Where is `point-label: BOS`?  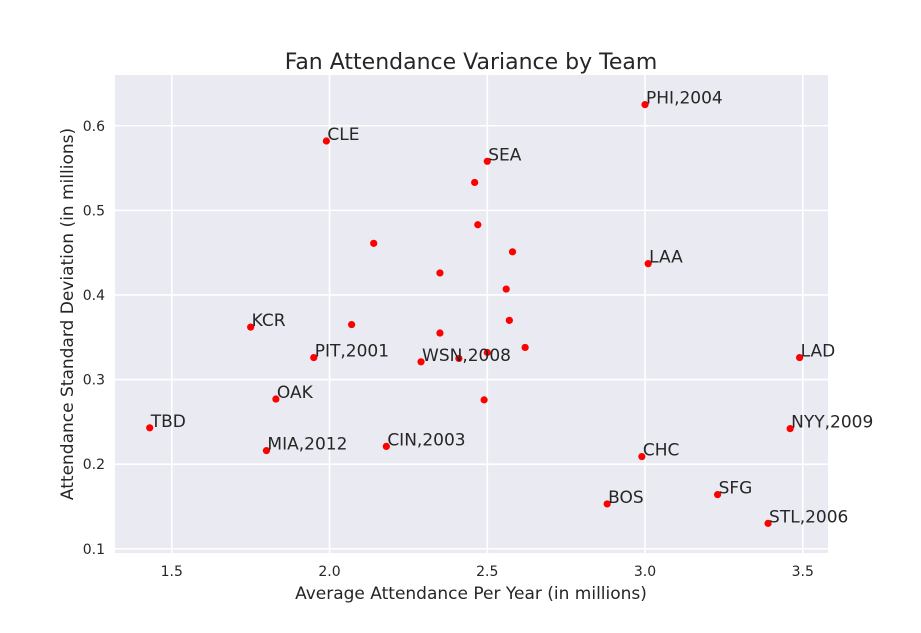
point-label: BOS is located at coordinates (626, 498).